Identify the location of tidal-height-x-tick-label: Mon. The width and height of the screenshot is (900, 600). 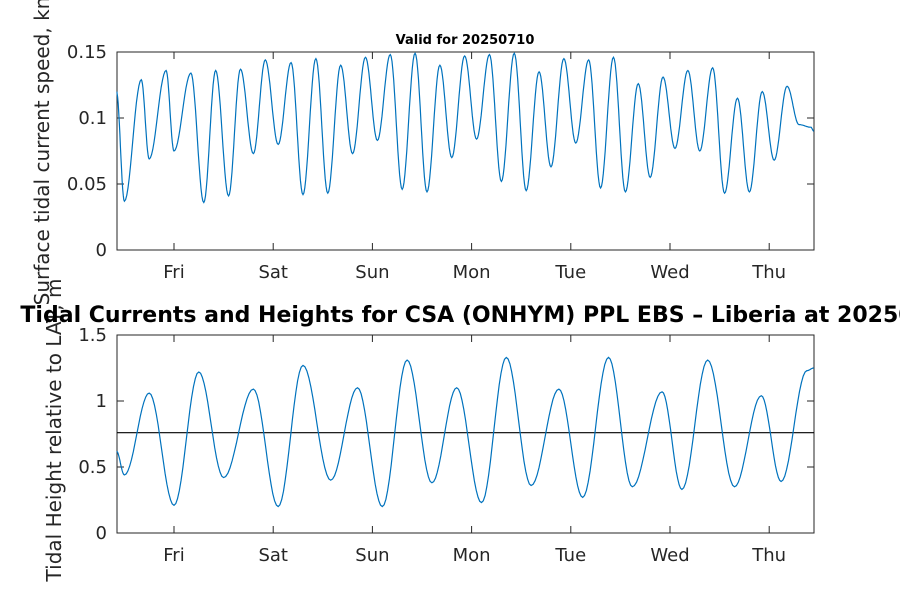
(472, 555).